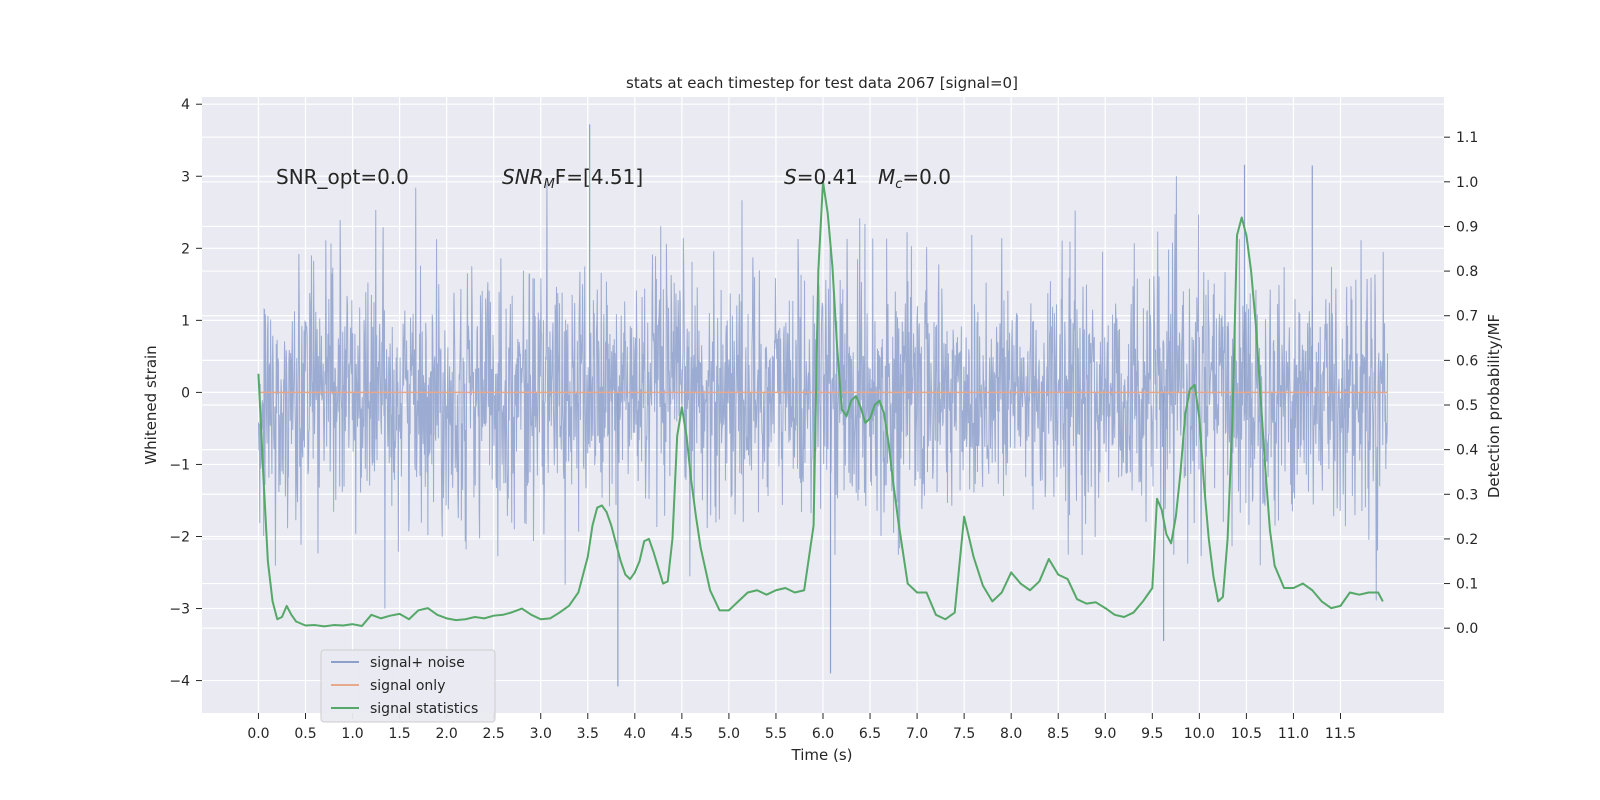 The height and width of the screenshot is (800, 1600). I want to click on right-y-tick-label: 1.1, so click(1467, 138).